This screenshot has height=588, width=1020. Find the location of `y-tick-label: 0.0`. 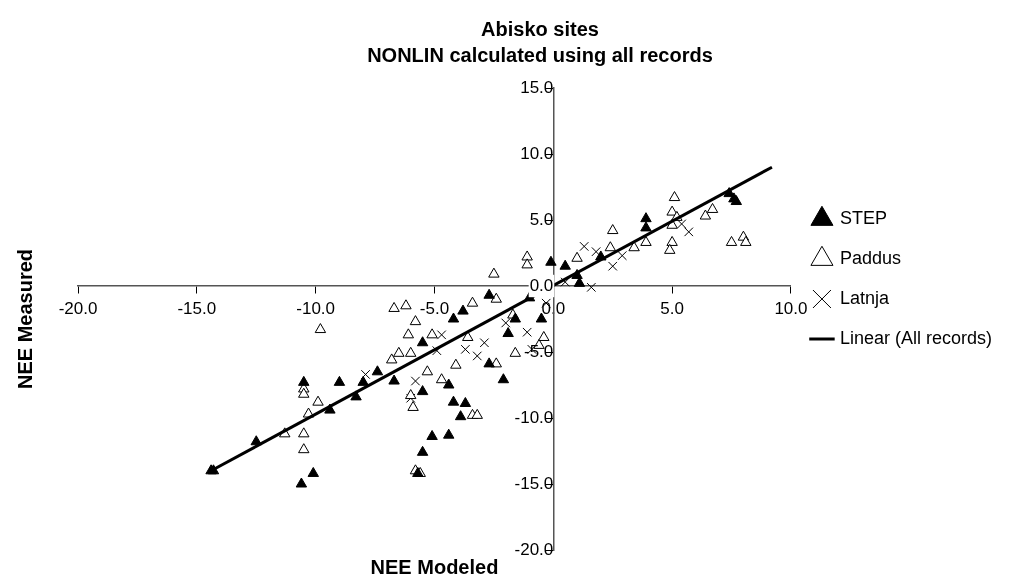

y-tick-label: 0.0 is located at coordinates (541, 285).